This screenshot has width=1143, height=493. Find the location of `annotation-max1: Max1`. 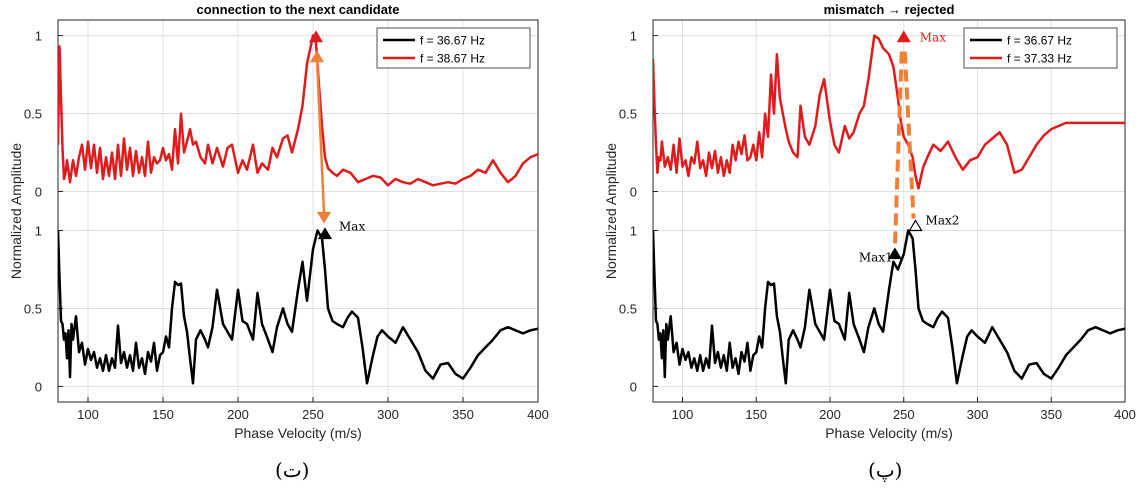

annotation-max1: Max1 is located at coordinates (876, 258).